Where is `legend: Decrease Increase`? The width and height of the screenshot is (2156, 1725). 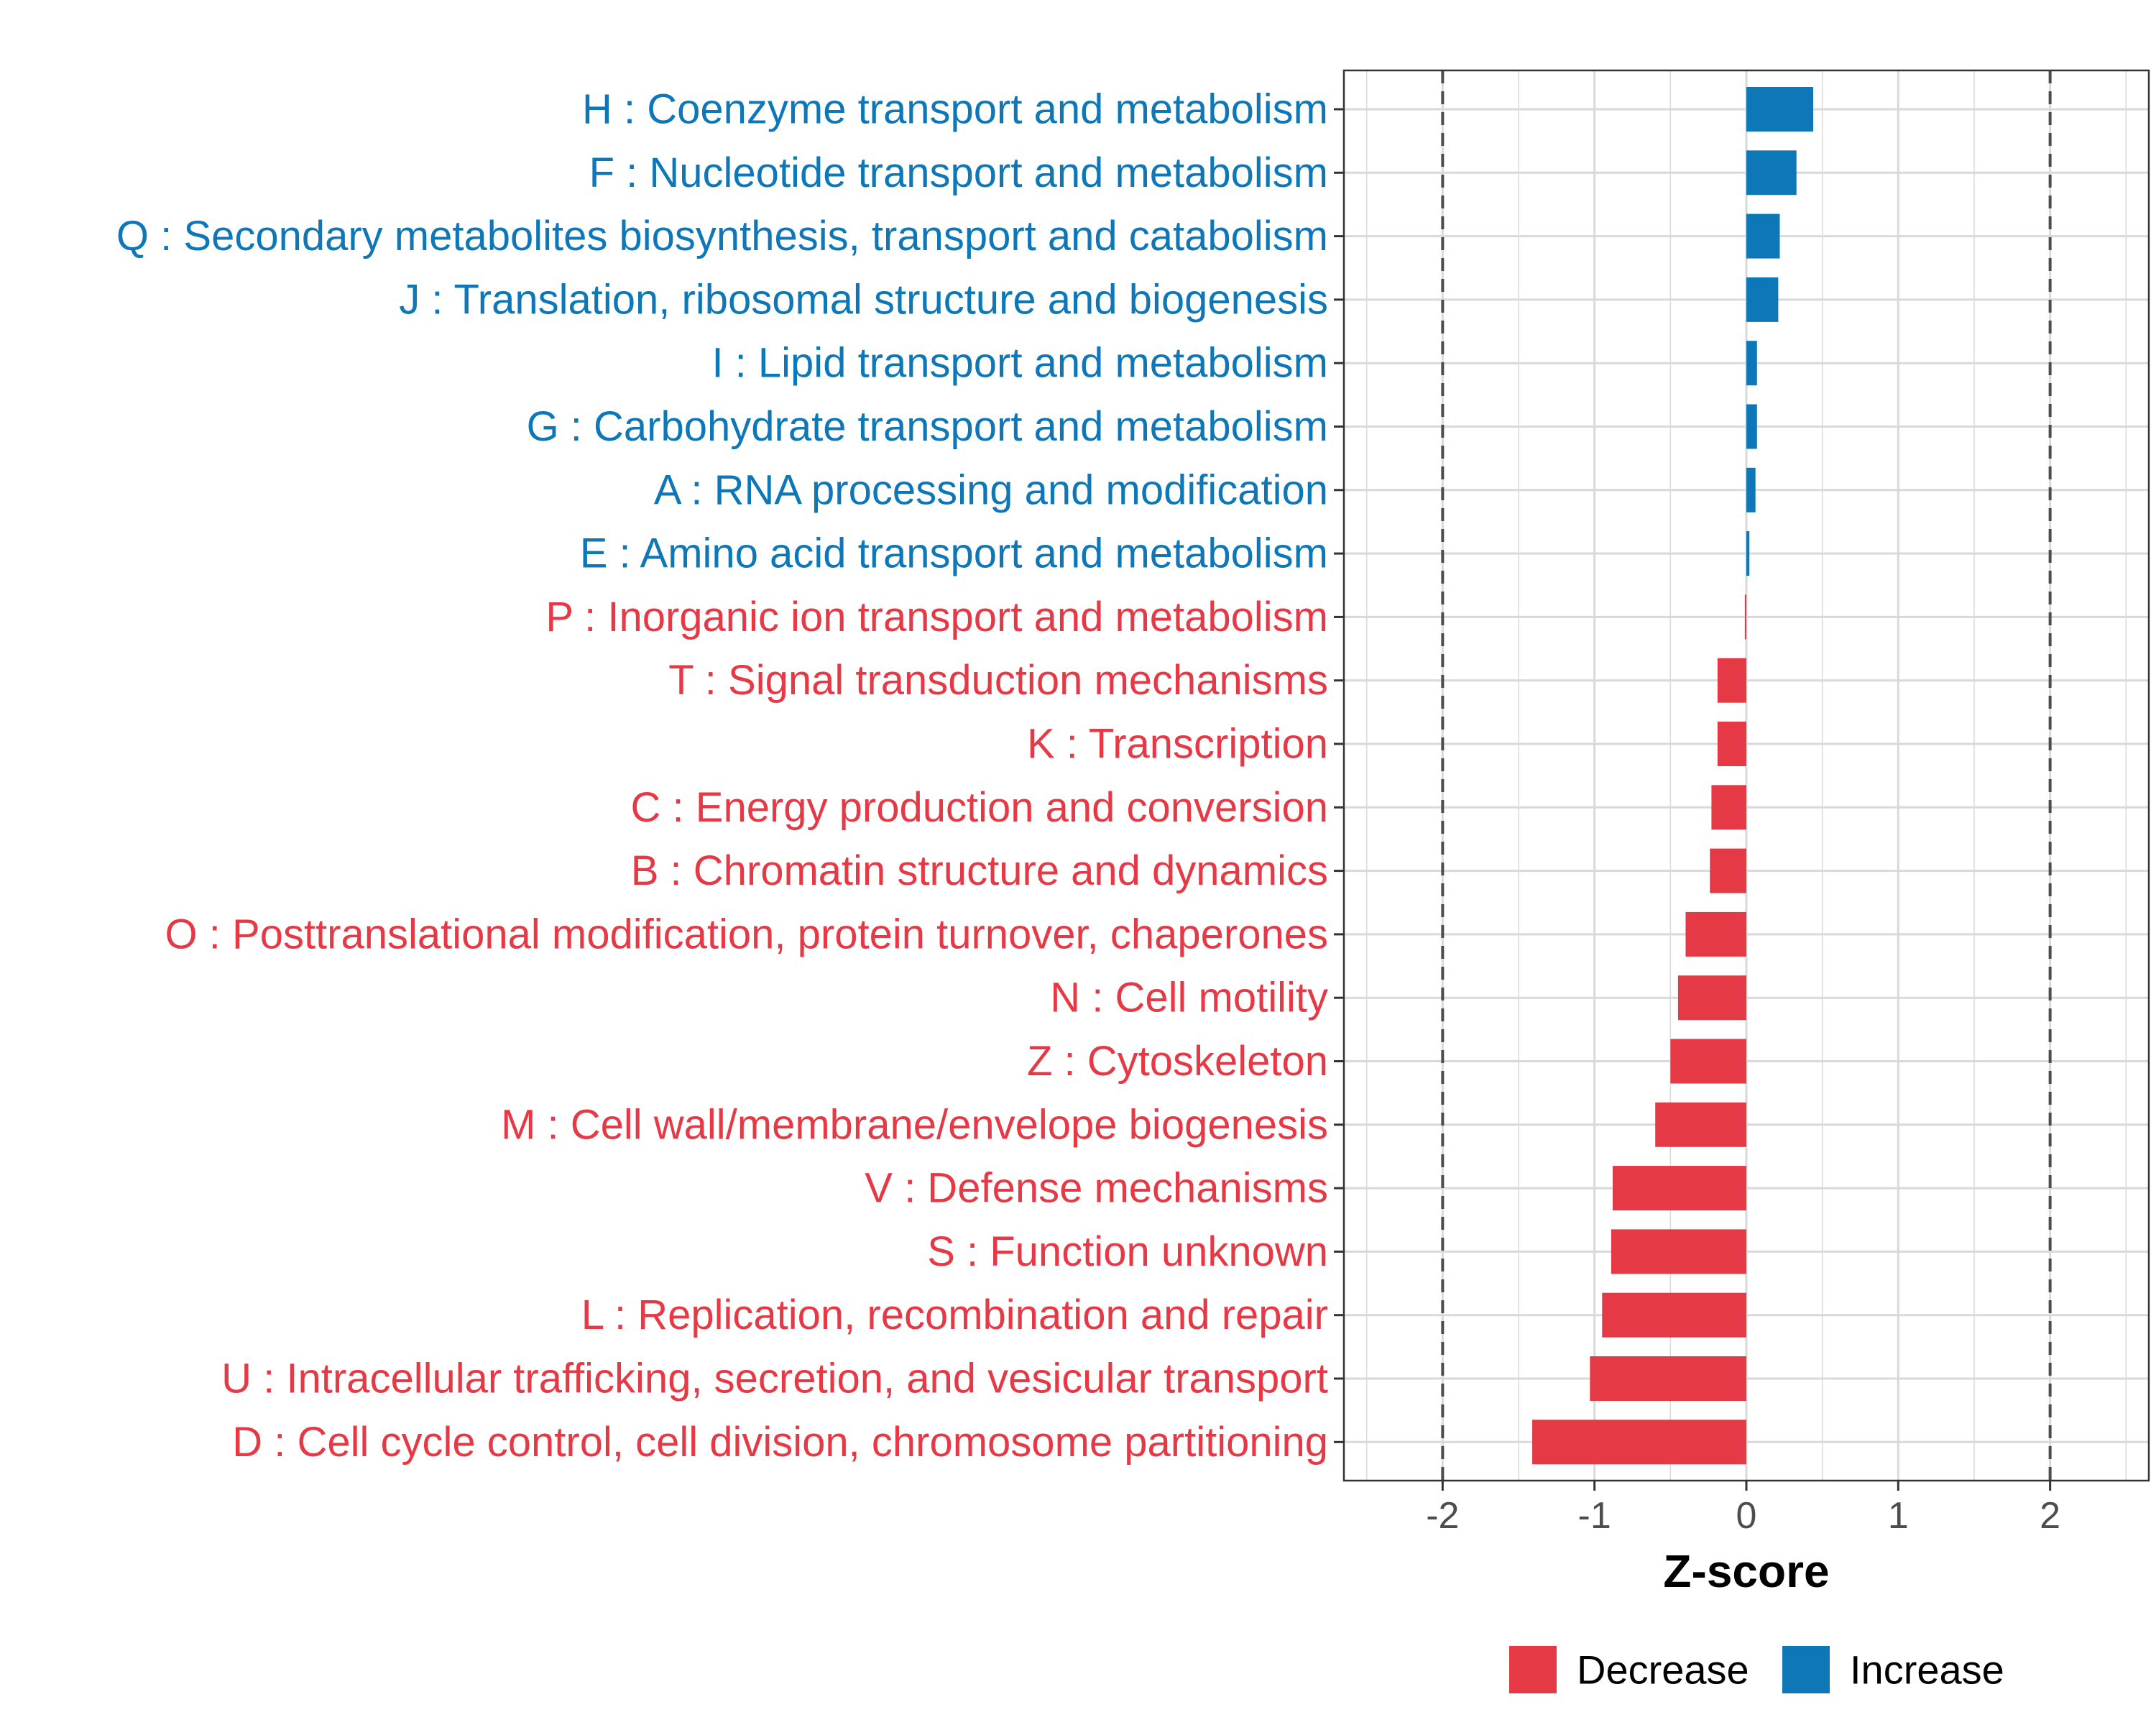
legend: Decrease Increase is located at coordinates (1757, 1669).